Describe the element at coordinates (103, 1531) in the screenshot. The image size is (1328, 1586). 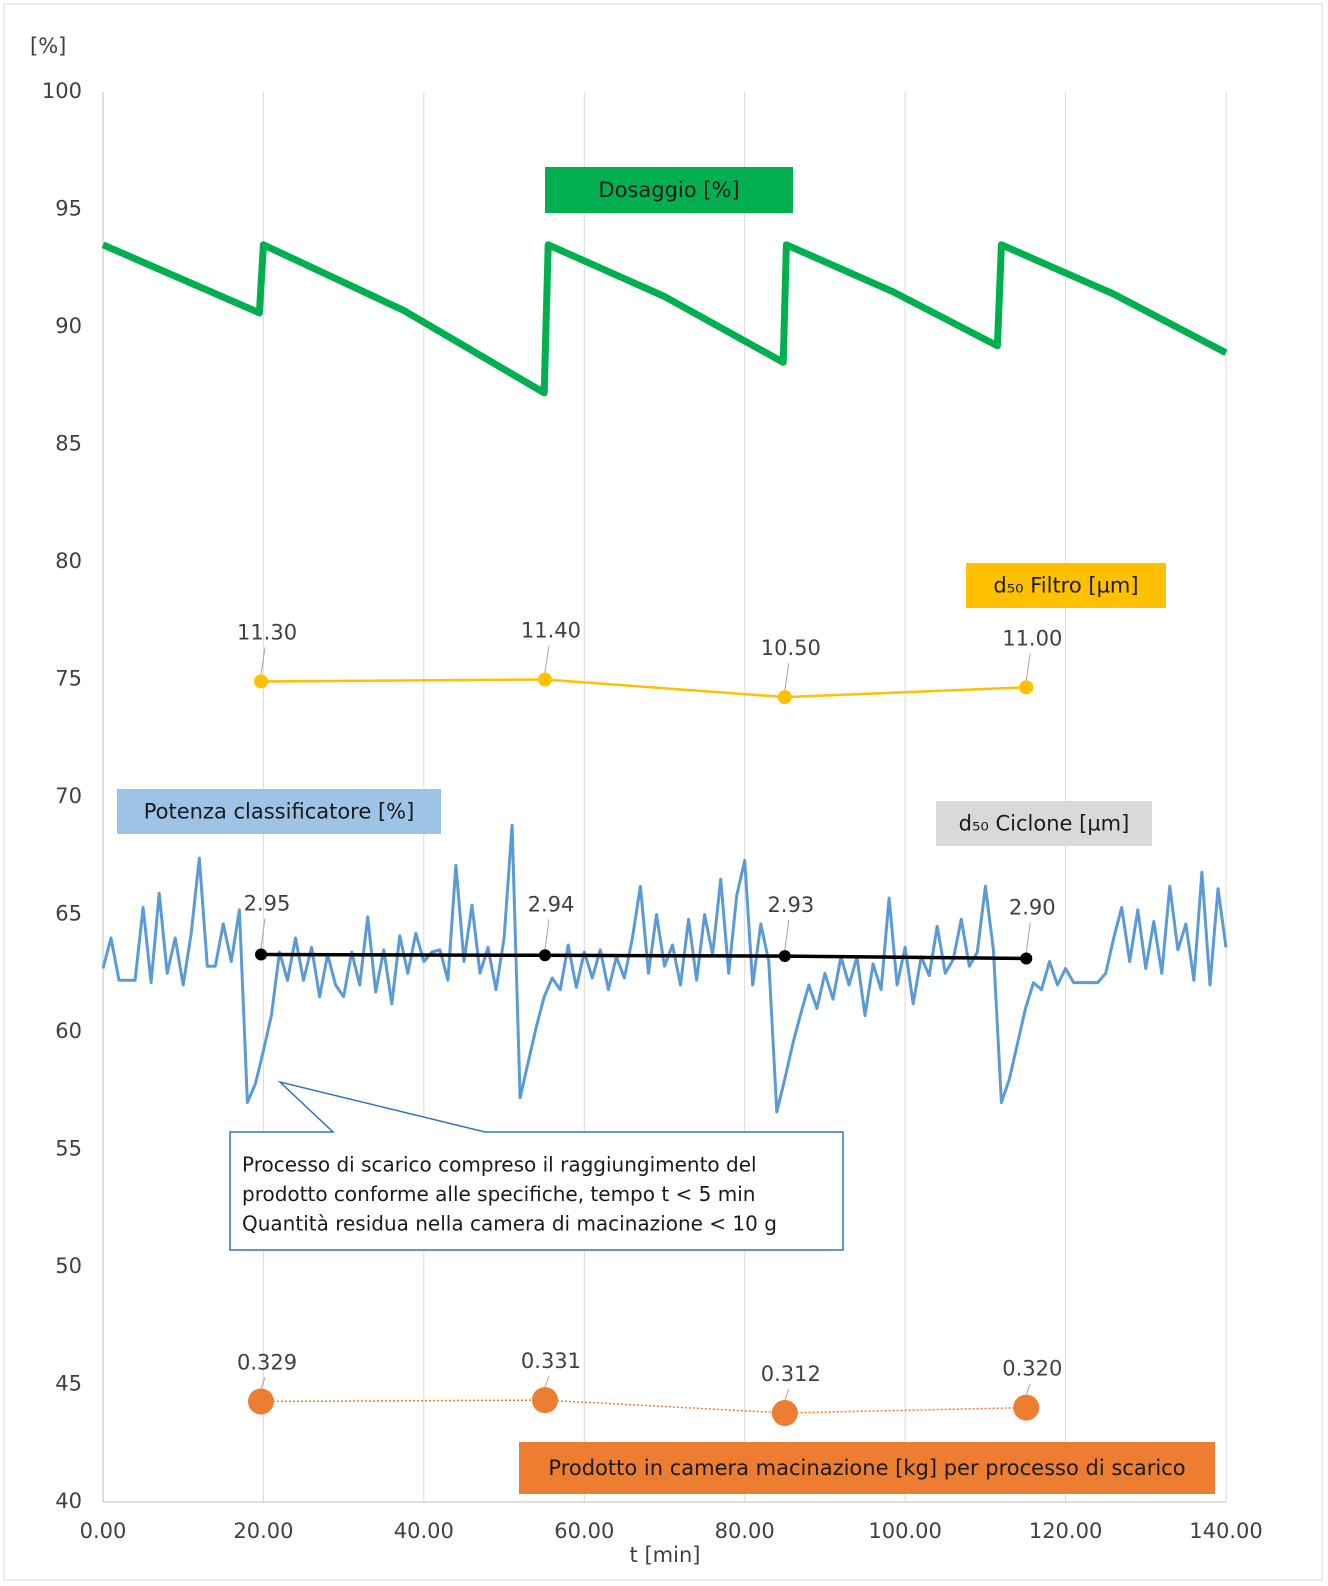
I see `x-tick-label: 0.00` at that location.